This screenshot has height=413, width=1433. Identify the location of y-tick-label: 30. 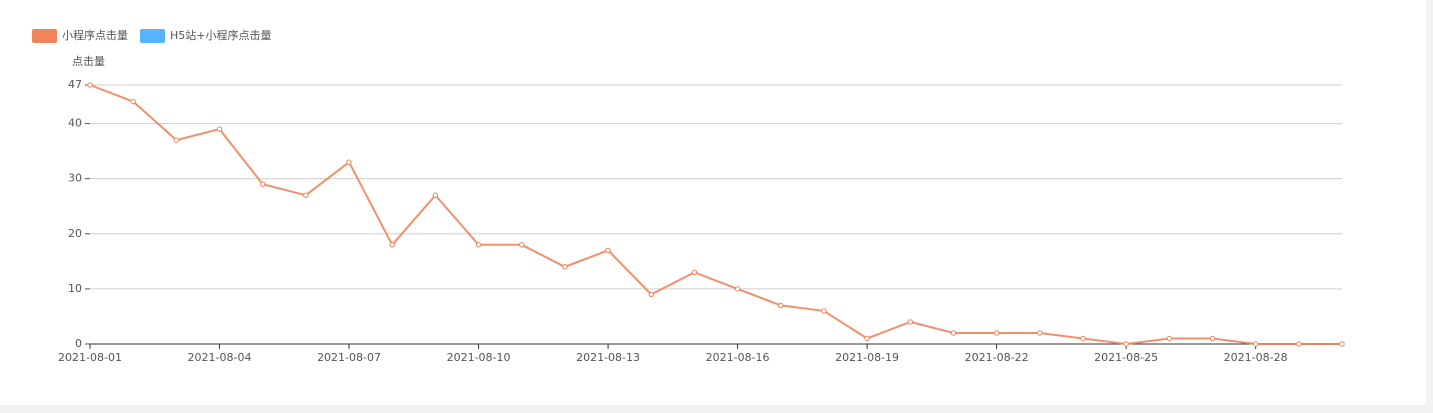
(75, 178).